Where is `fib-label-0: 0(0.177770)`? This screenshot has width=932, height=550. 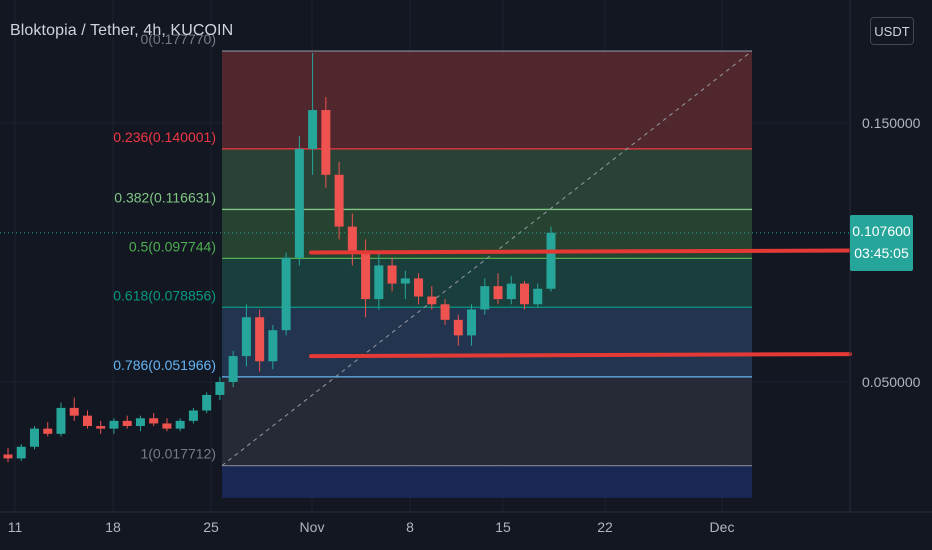
fib-label-0: 0(0.177770) is located at coordinates (178, 39).